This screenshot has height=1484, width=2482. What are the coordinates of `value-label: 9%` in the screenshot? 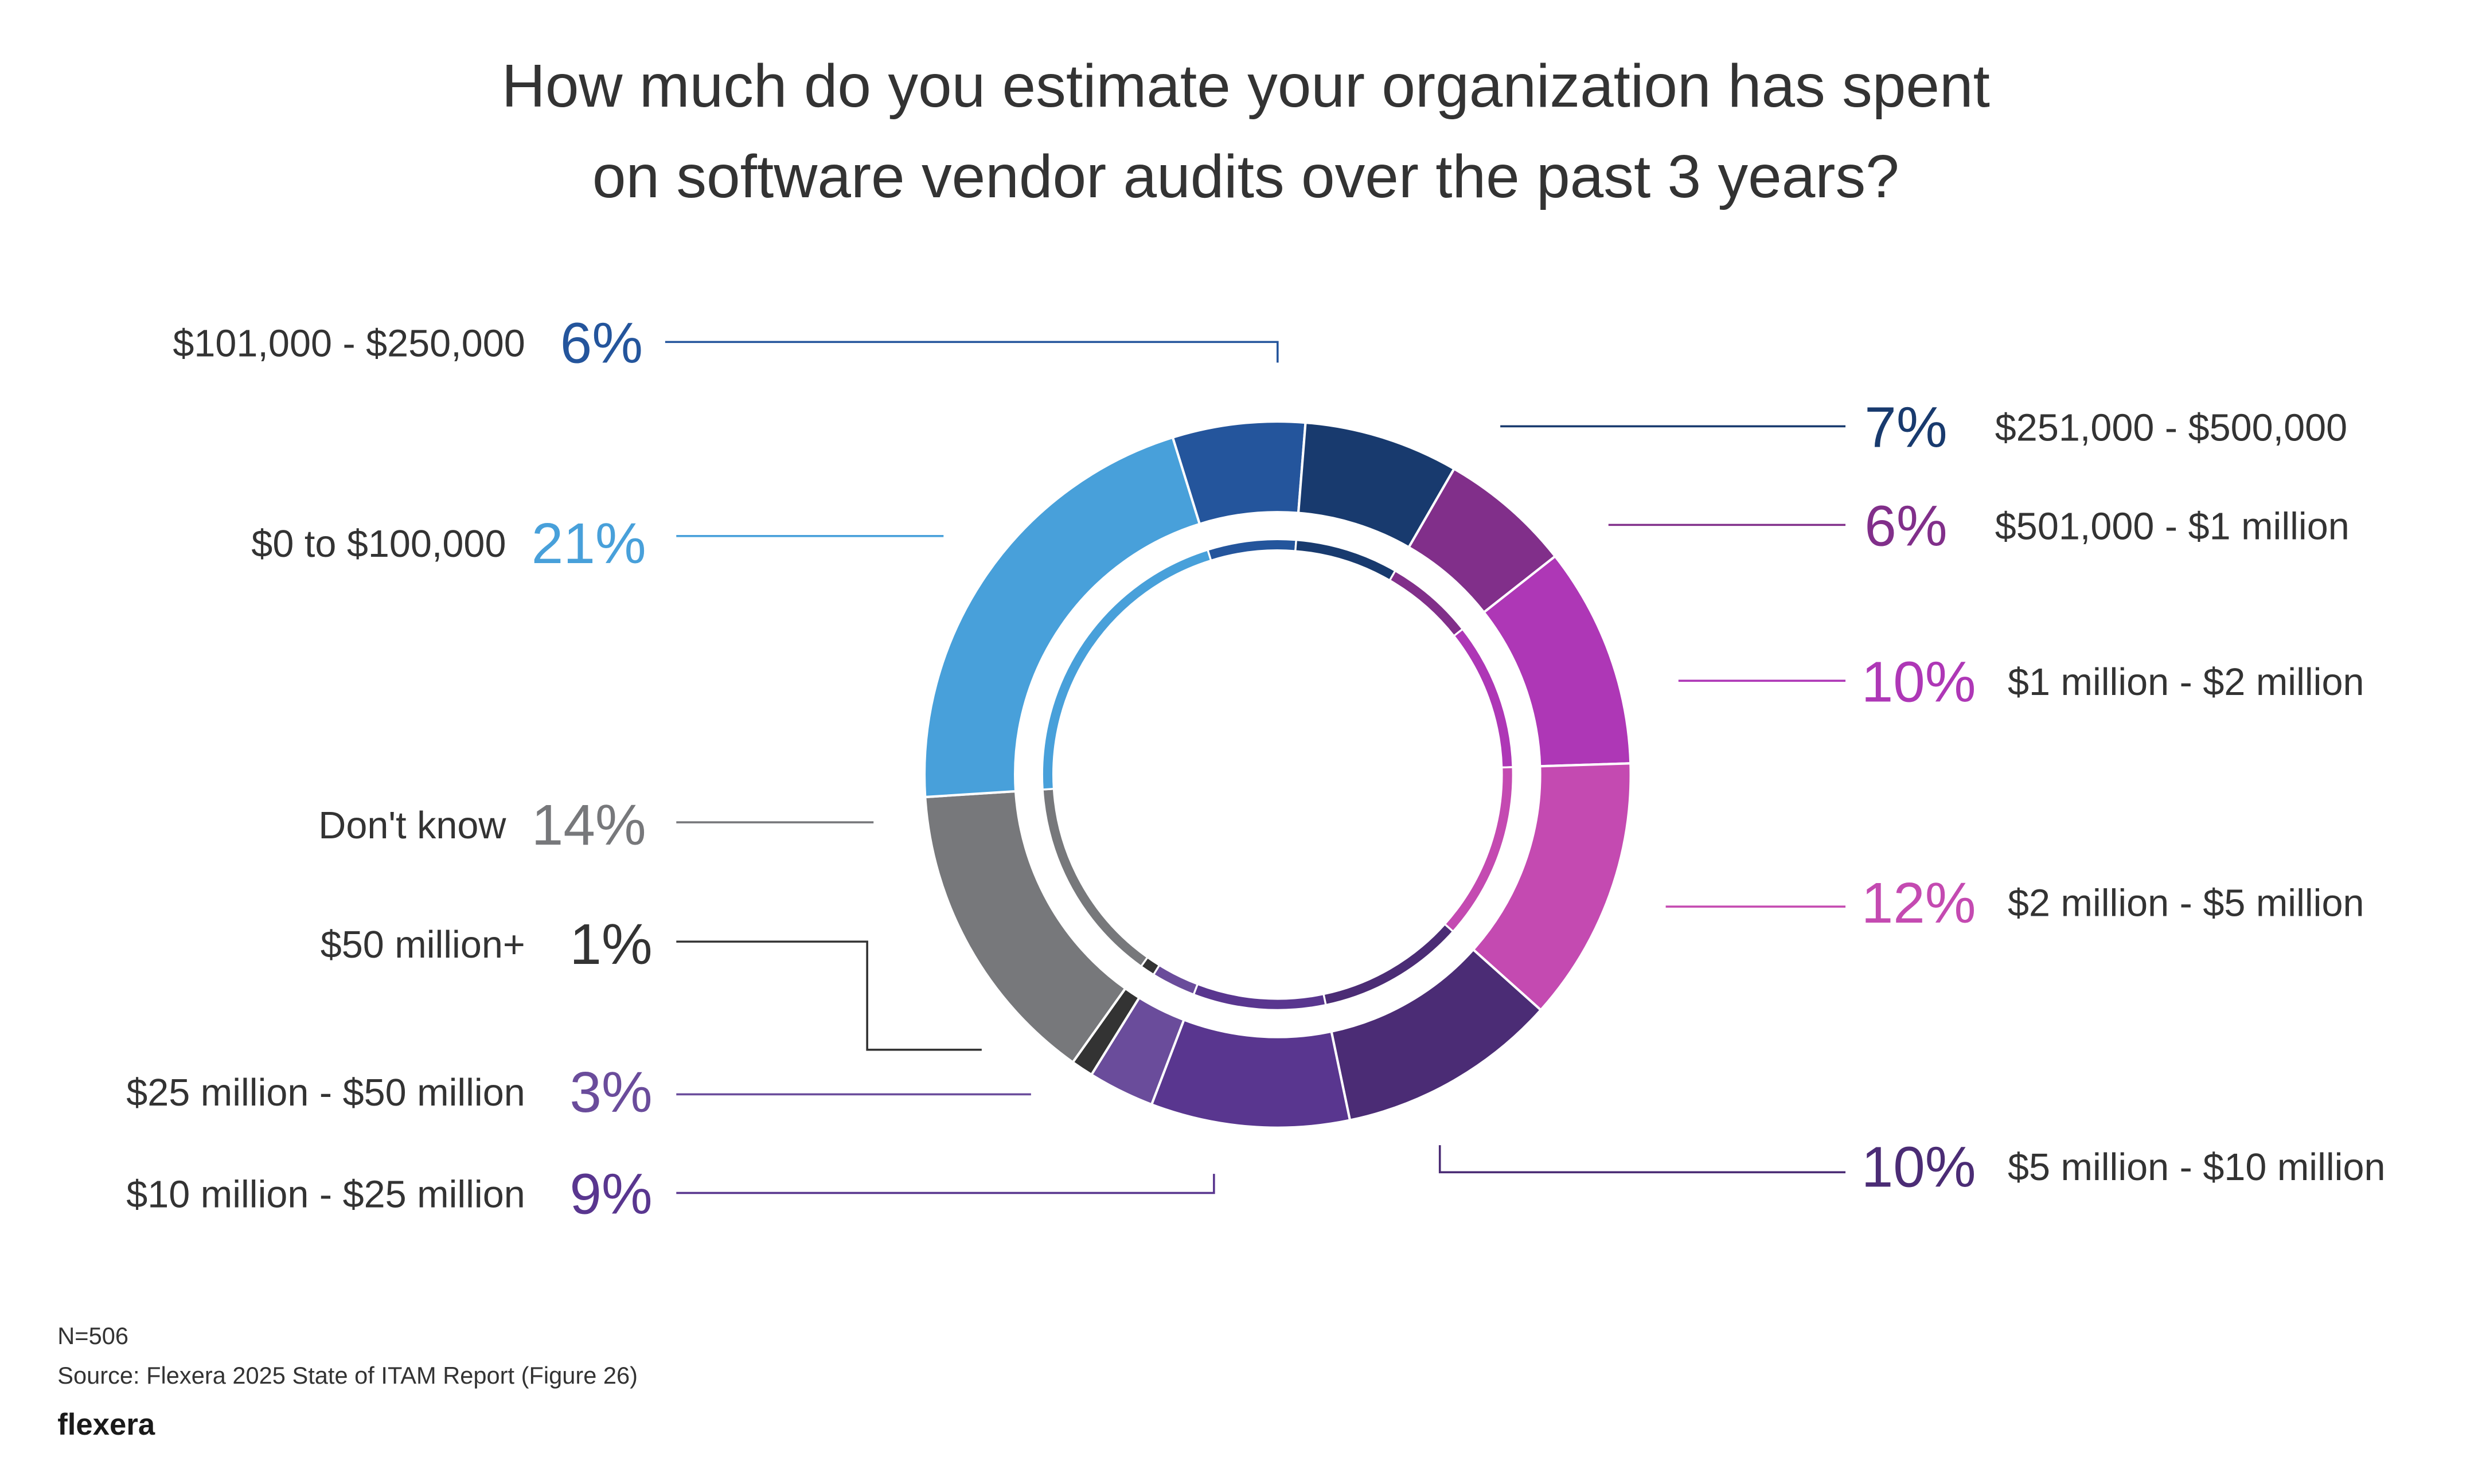 It's located at (611, 1194).